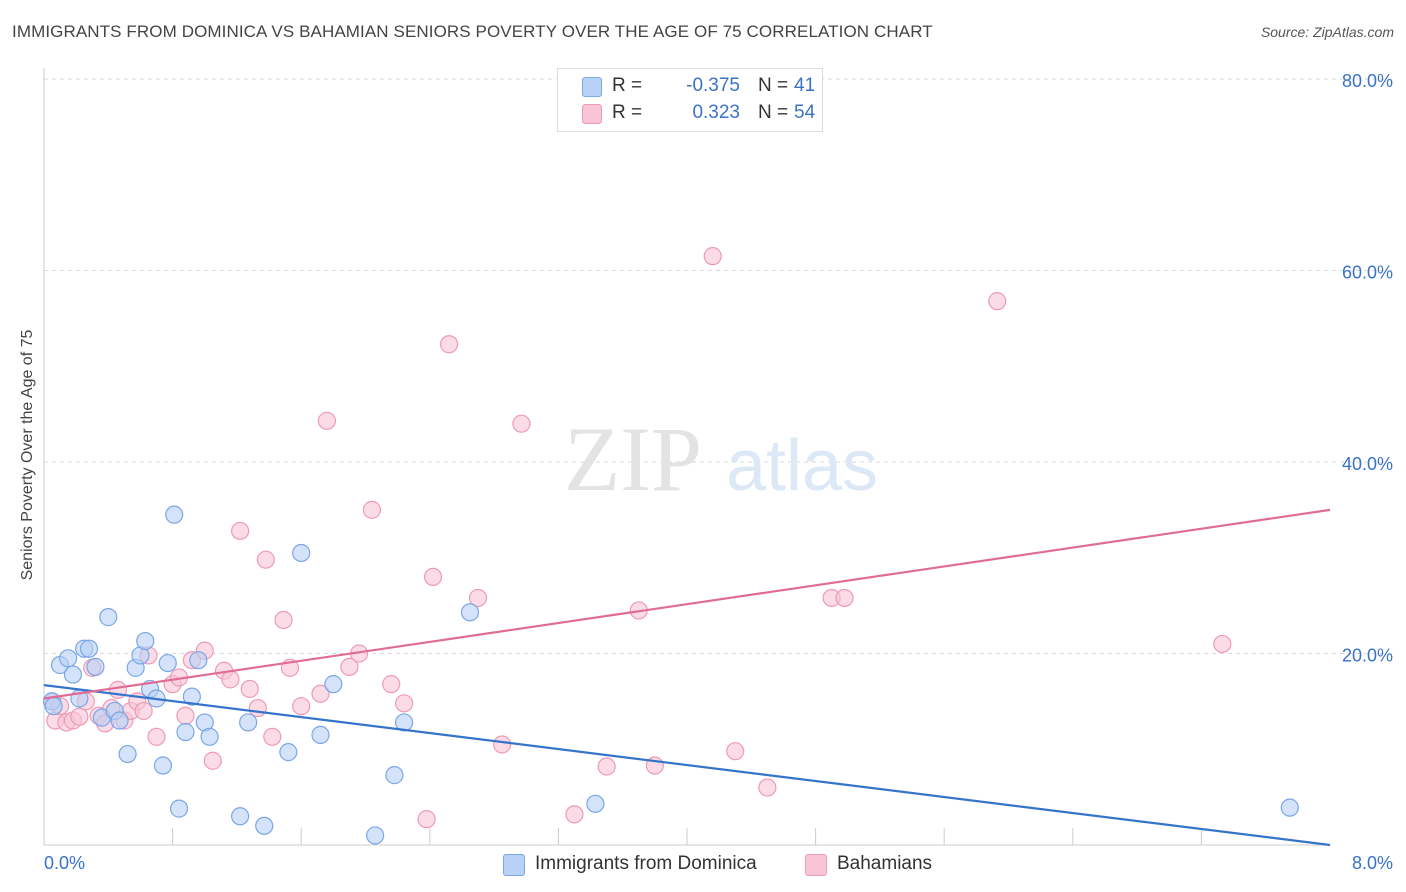 Image resolution: width=1406 pixels, height=892 pixels. What do you see at coordinates (1367, 273) in the screenshot?
I see `y-tick-label: 60.0%` at bounding box center [1367, 273].